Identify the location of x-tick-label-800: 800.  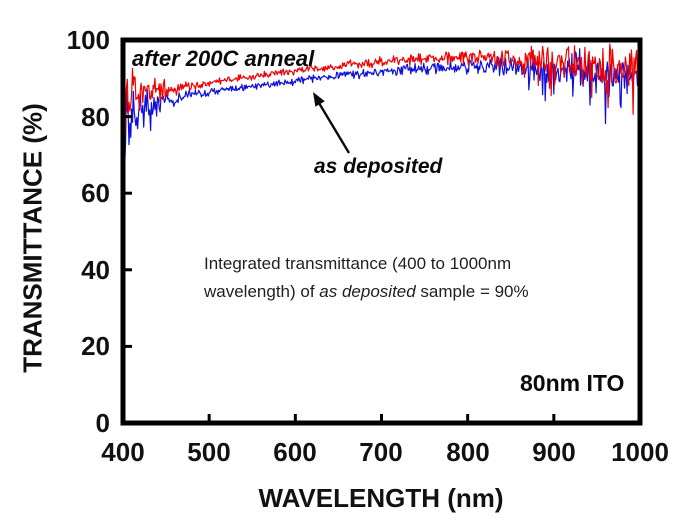
(468, 452).